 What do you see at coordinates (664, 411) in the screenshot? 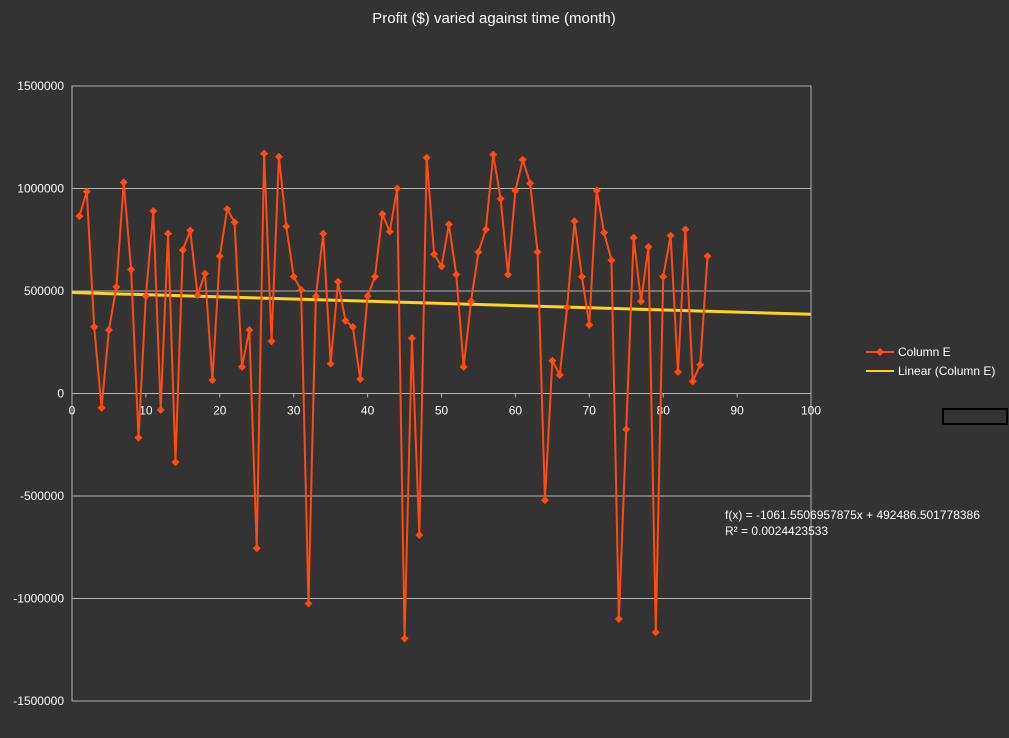
I see `x-tick-label: 80` at bounding box center [664, 411].